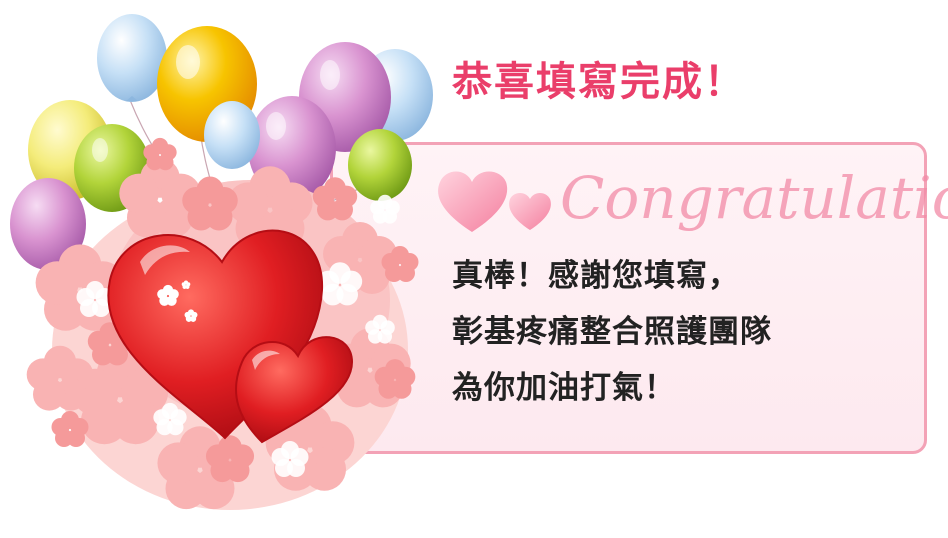 The image size is (948, 538). Describe the element at coordinates (294, 390) in the screenshot. I see `small-red-heart-icon` at that location.